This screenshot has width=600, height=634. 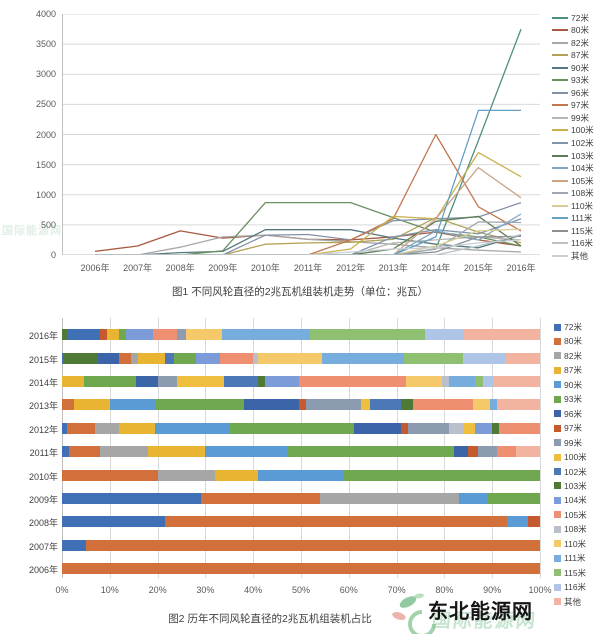 I want to click on legend-label: 97米, so click(x=573, y=428).